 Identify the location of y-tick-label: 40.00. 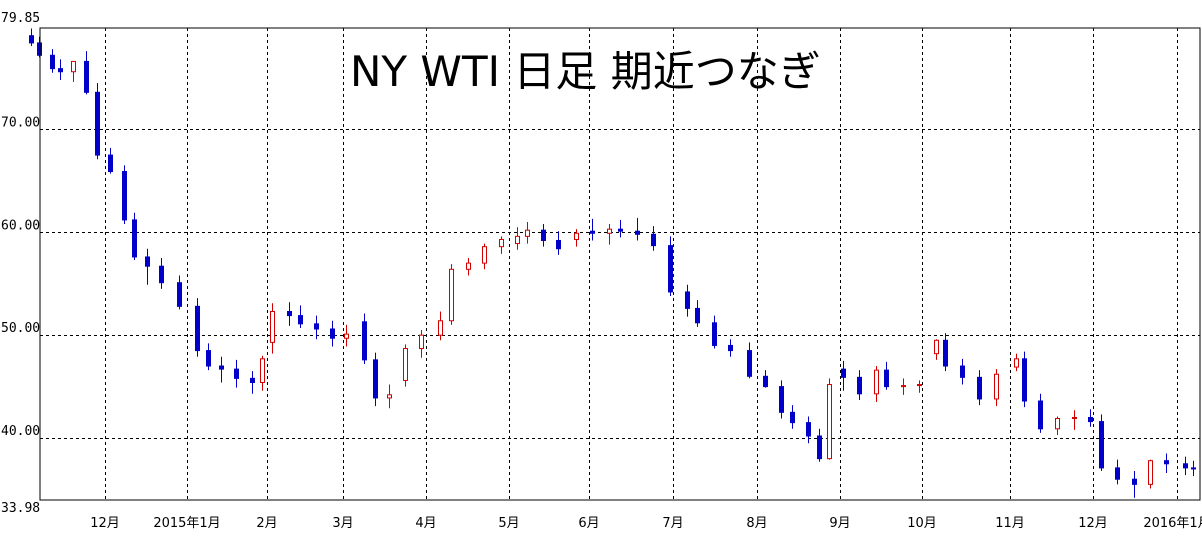
(20, 431).